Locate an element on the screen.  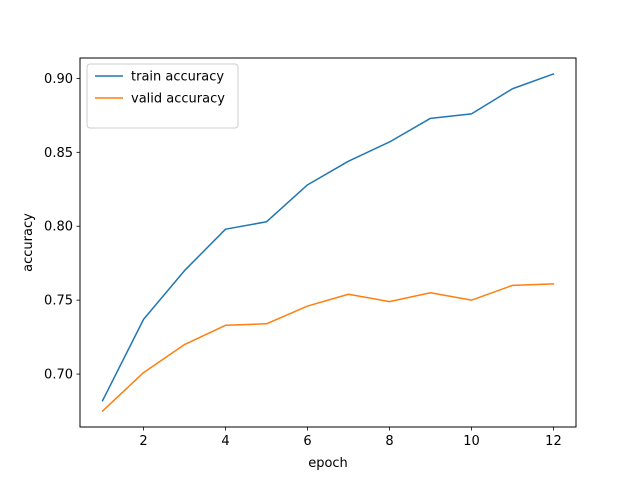
x-tick-label: 4 is located at coordinates (225, 441).